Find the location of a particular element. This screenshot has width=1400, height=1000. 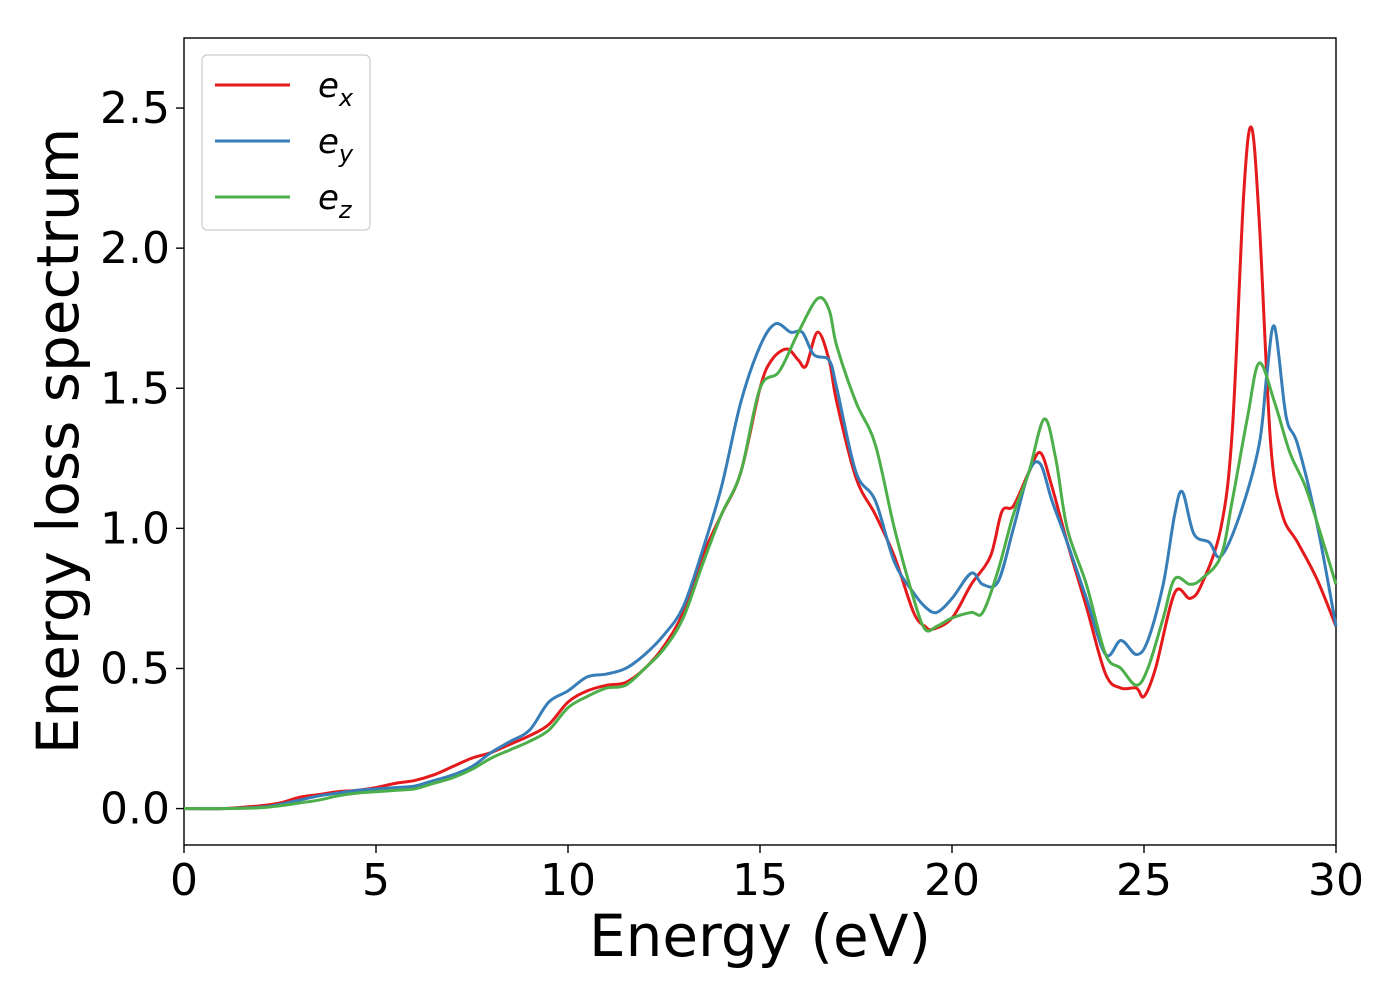

x-tick-label: 15 is located at coordinates (760, 880).